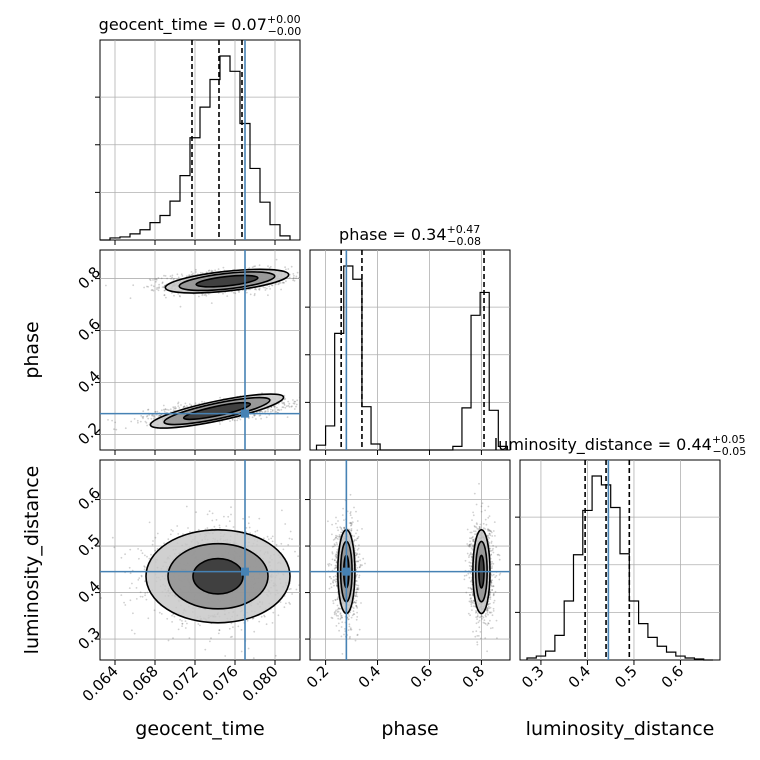 This screenshot has height=760, width=760. Describe the element at coordinates (260, 683) in the screenshot. I see `x-tick-label-geocent_time-4: 0.080` at that location.